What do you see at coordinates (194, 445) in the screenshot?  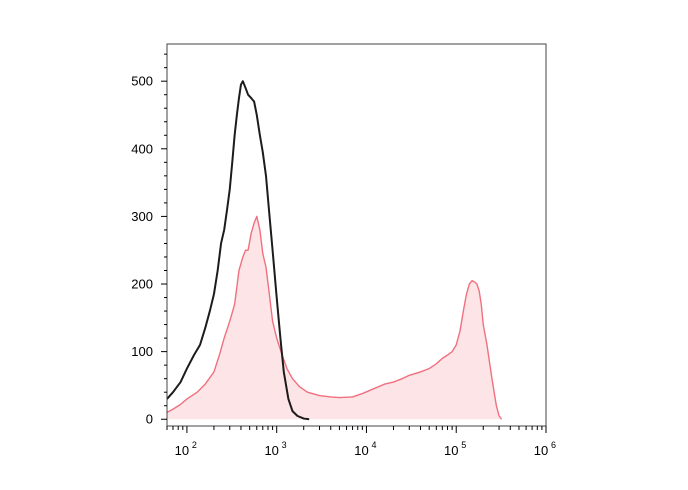 I see `x-tick-exponent: 2` at bounding box center [194, 445].